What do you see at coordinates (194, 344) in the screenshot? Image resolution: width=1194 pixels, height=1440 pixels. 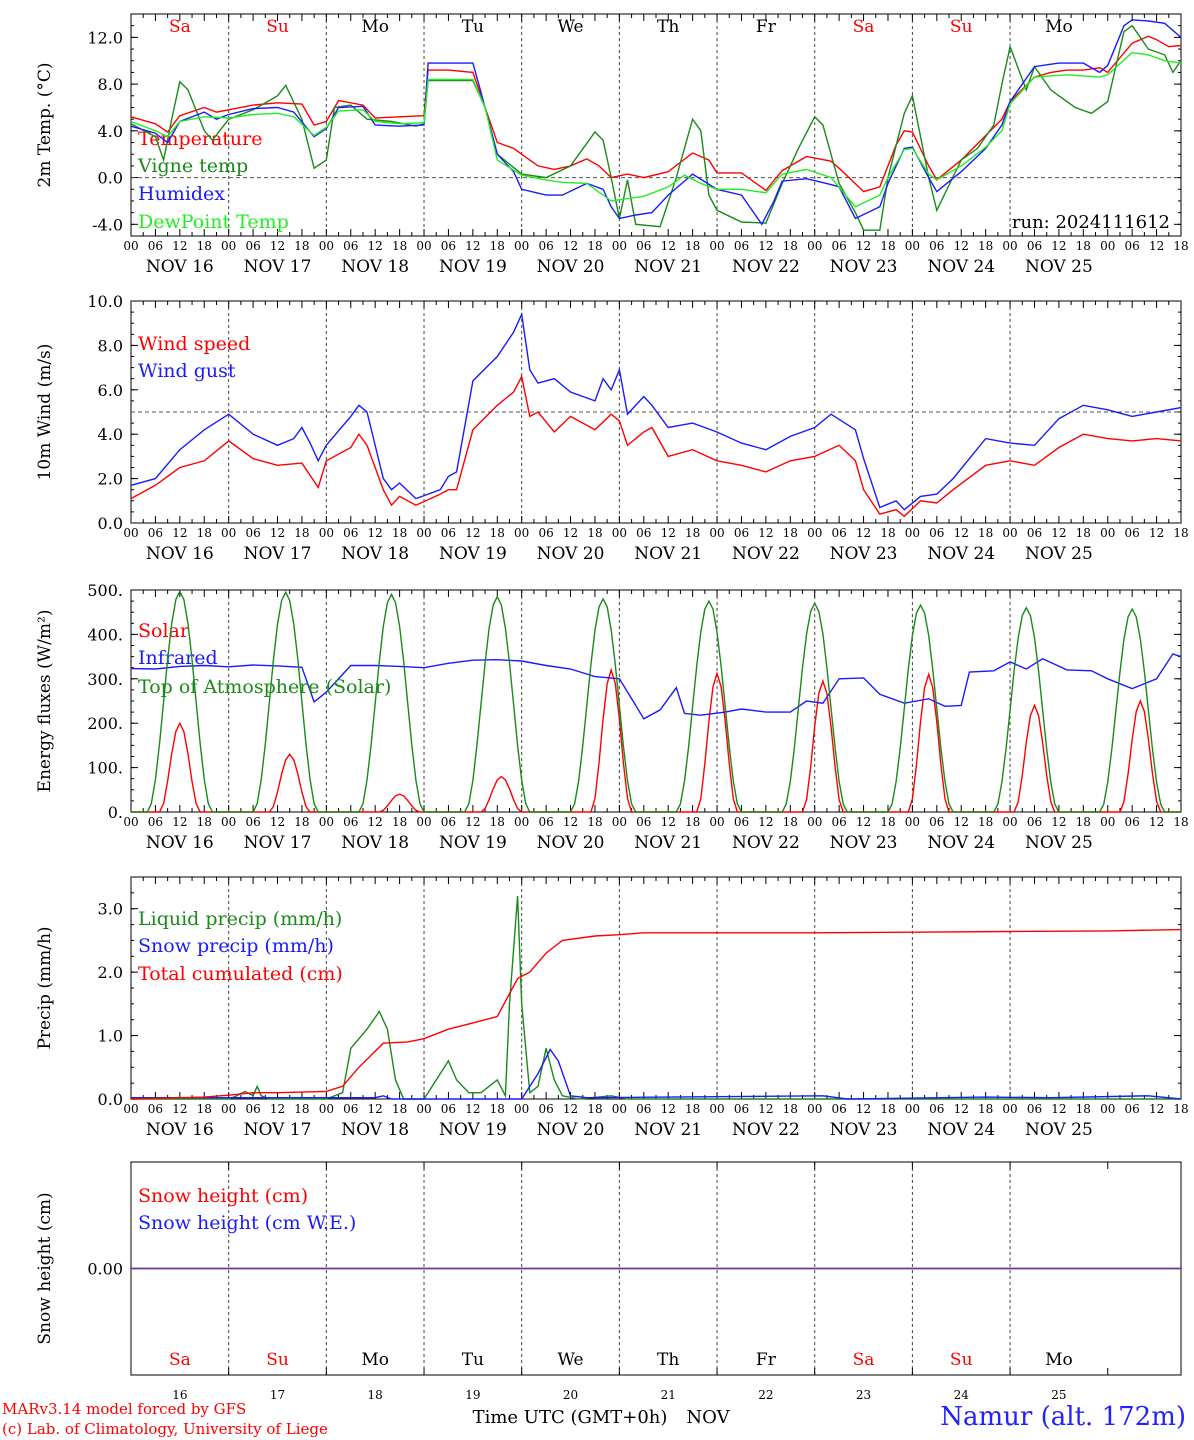 I see `legend-entry: Wind speed` at bounding box center [194, 344].